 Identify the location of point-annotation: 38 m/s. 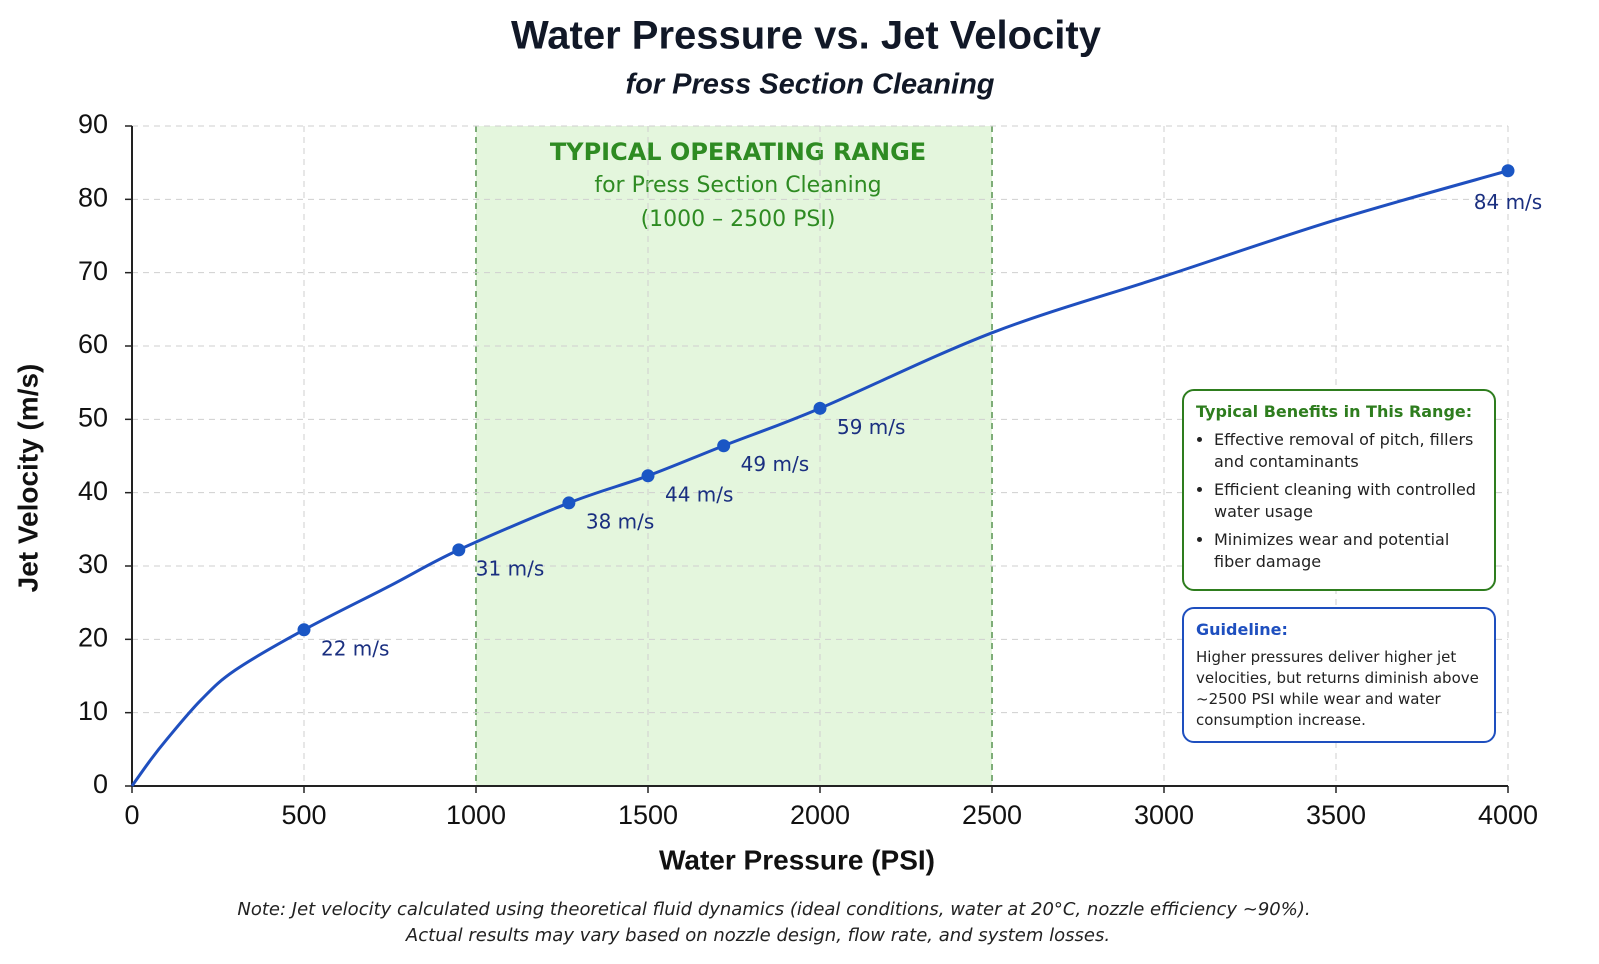
(620, 521).